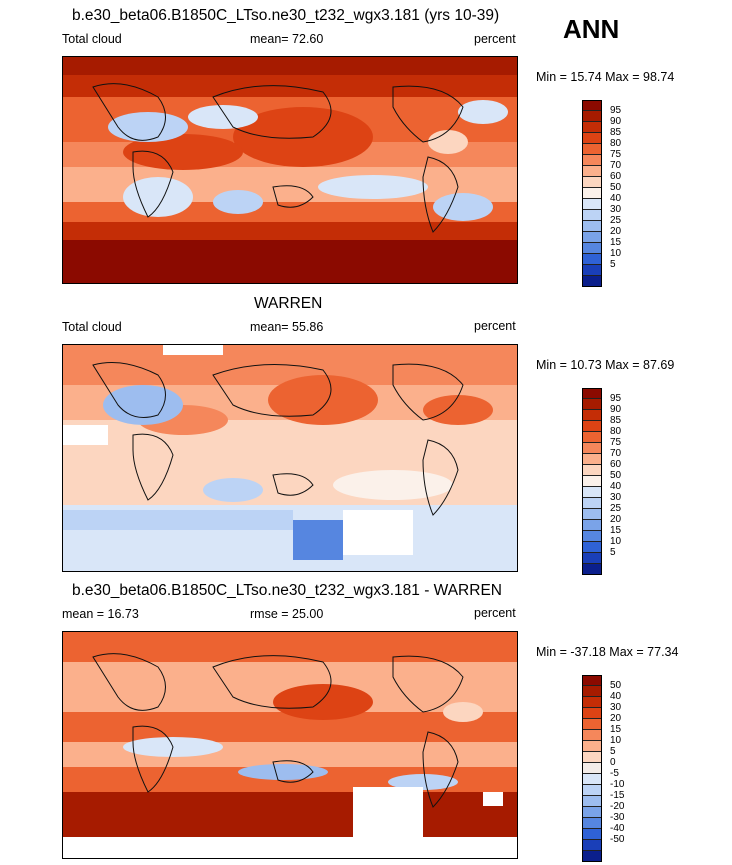 The width and height of the screenshot is (732, 865). I want to click on panel2-minmax: Min = 10.73 Max = 87.69, so click(605, 365).